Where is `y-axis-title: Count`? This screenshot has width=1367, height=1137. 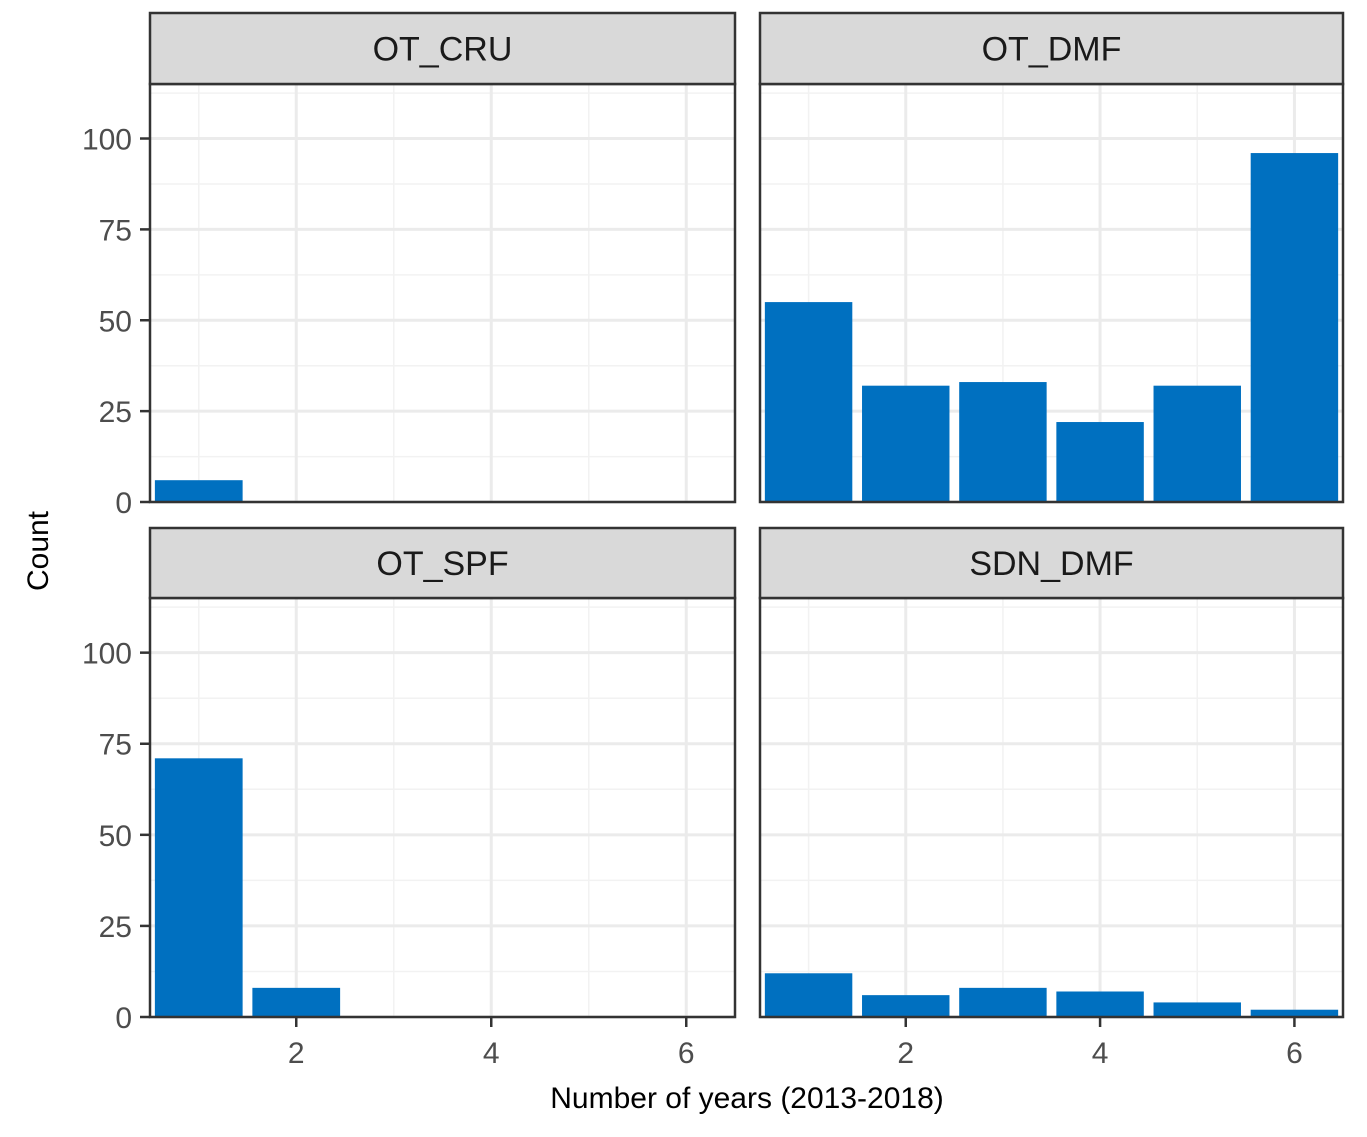 y-axis-title: Count is located at coordinates (38, 550).